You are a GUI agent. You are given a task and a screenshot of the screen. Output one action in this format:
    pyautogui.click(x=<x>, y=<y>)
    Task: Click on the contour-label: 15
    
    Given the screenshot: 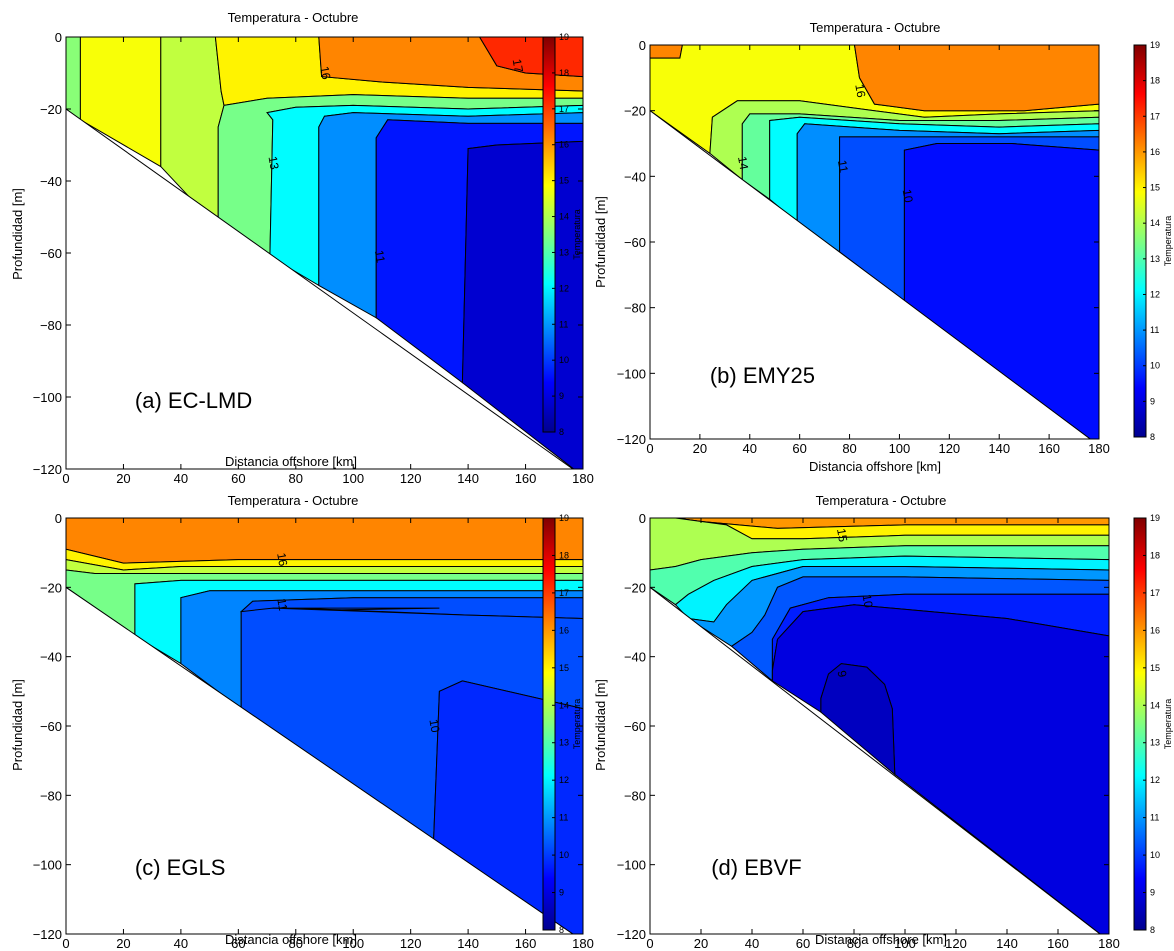 What is the action you would take?
    pyautogui.click(x=842, y=535)
    